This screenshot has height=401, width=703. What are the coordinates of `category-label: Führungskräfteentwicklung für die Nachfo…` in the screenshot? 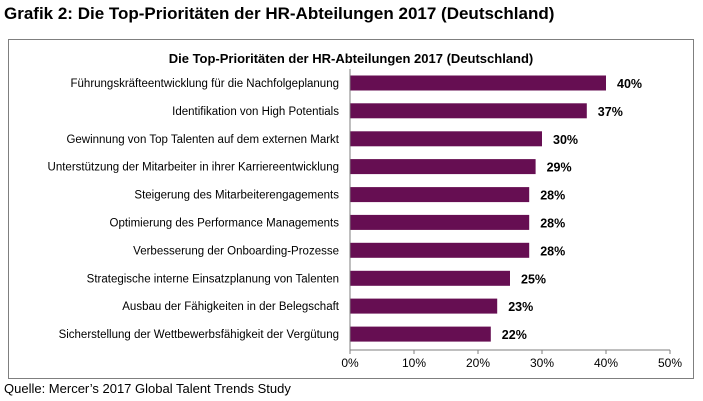 It's located at (205, 84).